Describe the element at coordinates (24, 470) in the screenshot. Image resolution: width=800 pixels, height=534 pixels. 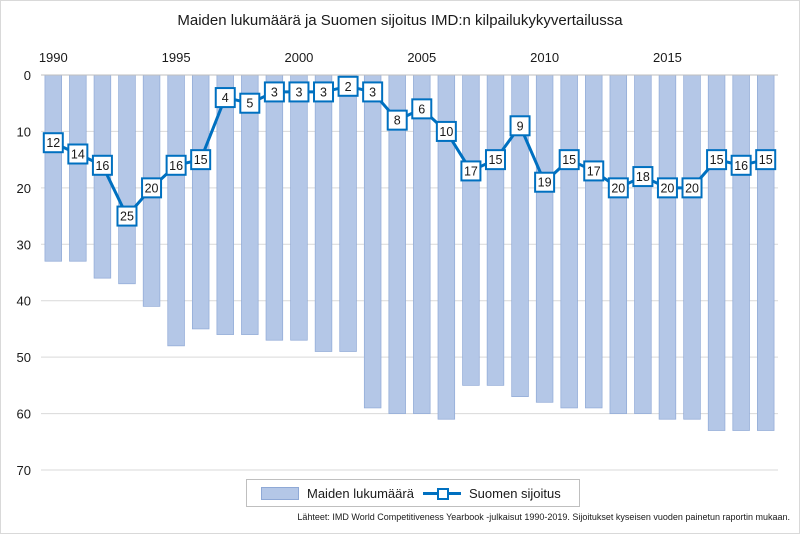
I see `y-tick-label: 70` at that location.